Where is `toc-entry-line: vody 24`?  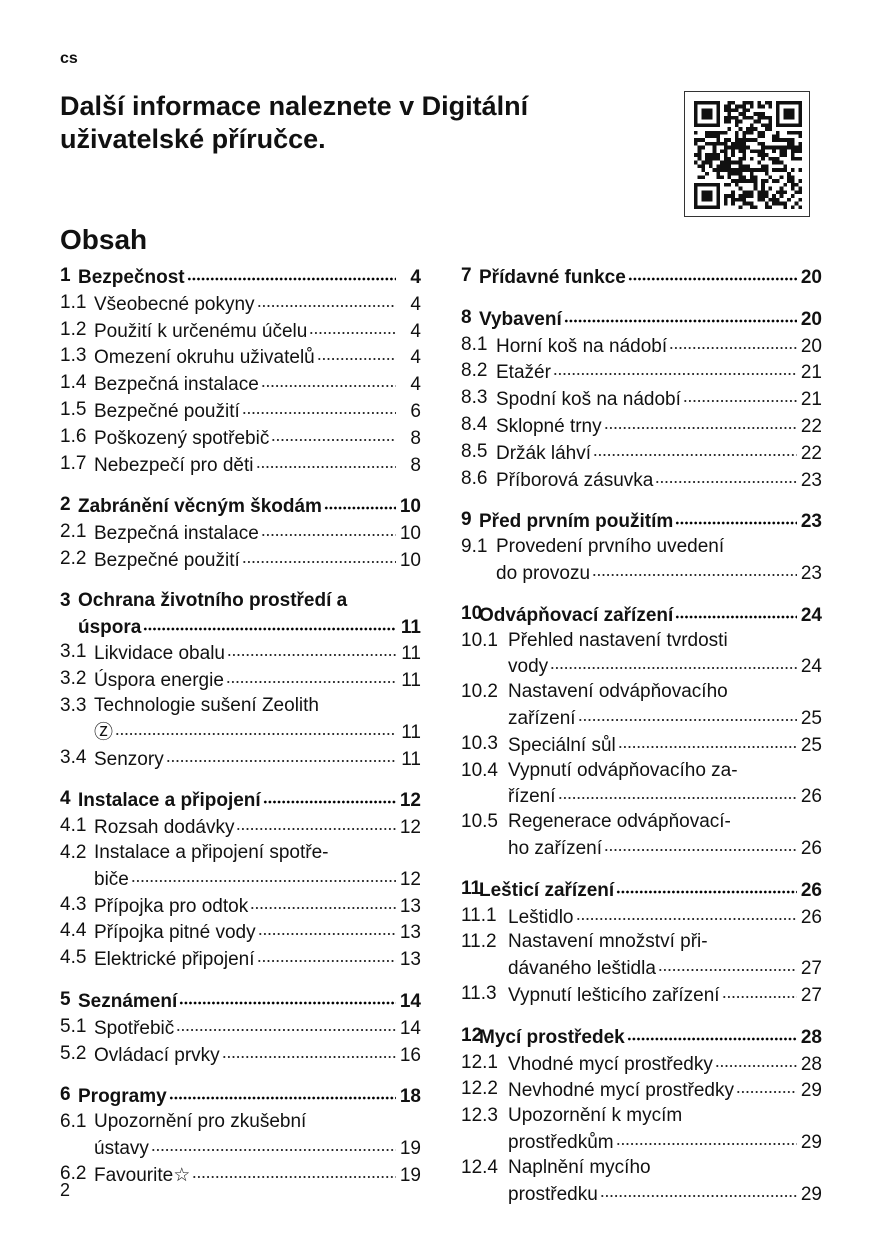
toc-entry-line: vody 24 is located at coordinates (665, 666).